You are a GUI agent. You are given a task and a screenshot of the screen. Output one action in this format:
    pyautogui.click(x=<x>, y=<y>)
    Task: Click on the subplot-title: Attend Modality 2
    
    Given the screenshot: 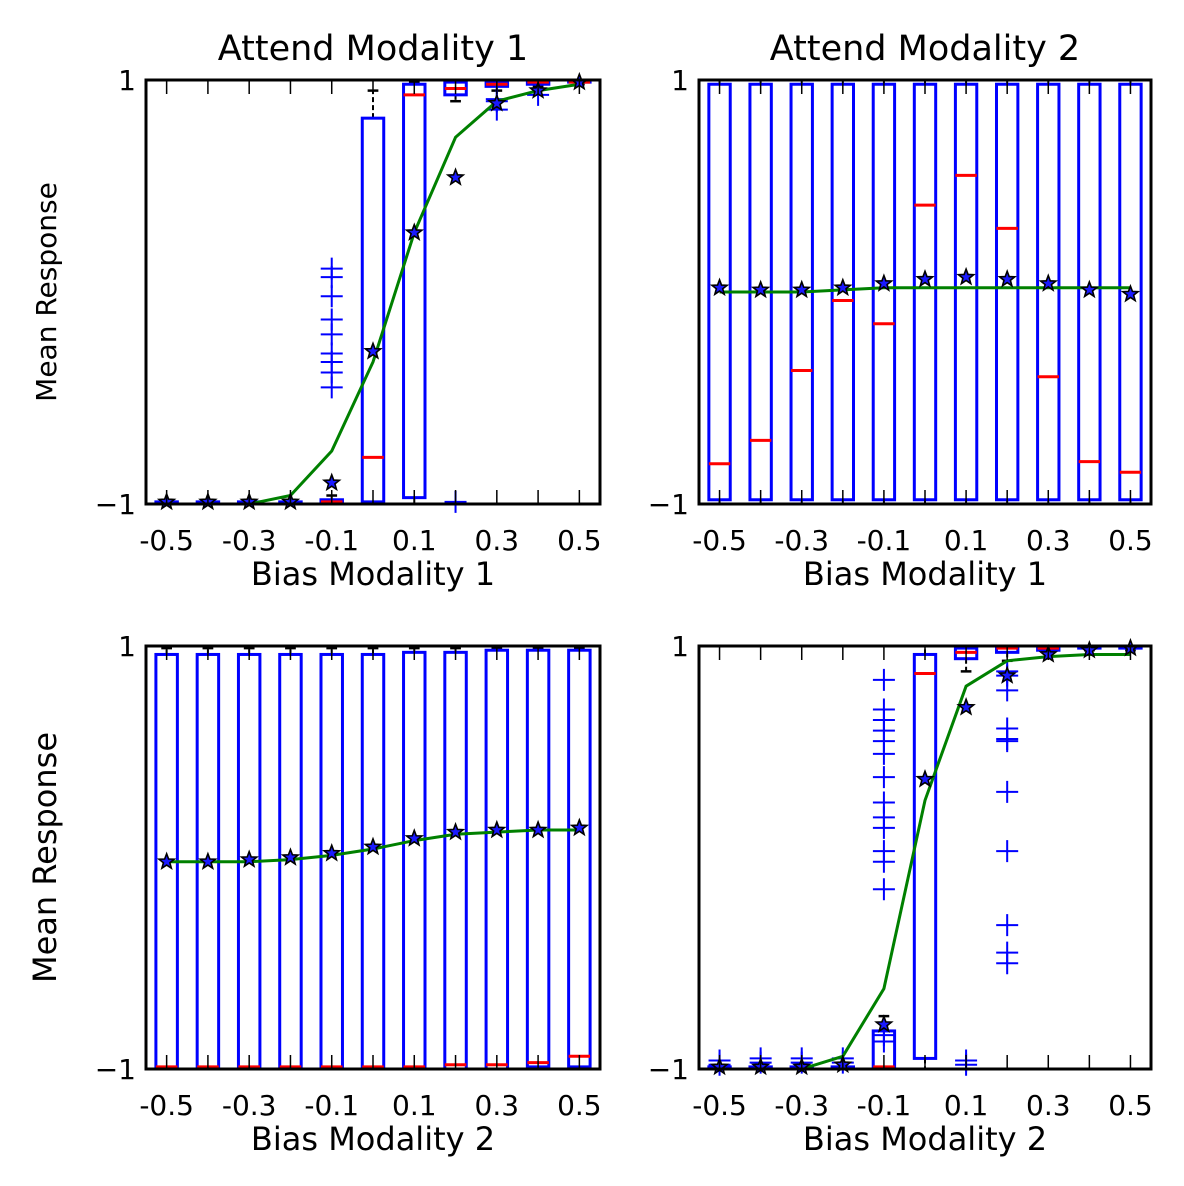 What is the action you would take?
    pyautogui.click(x=925, y=49)
    